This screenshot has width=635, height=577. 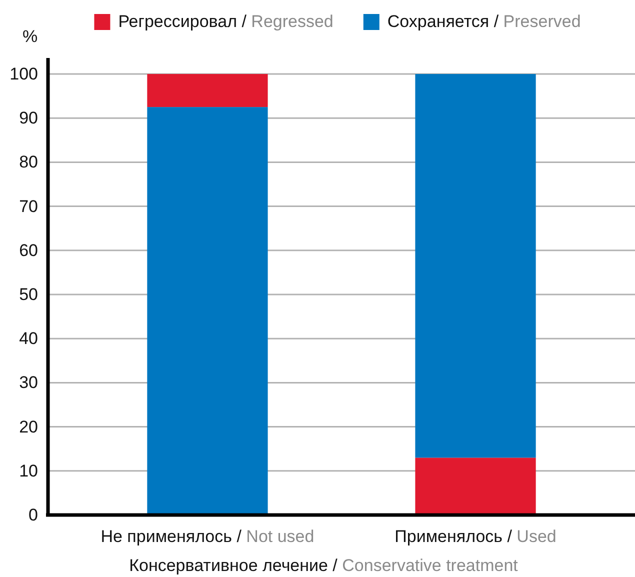 I want to click on legend-label: Регрессировал / Regressed, so click(x=226, y=21).